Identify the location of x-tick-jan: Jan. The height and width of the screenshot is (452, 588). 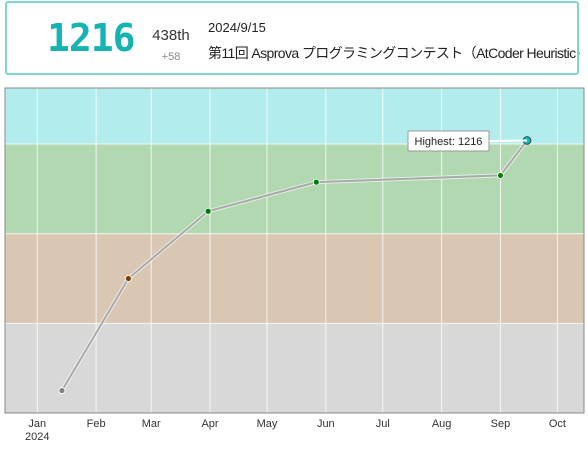
(37, 424).